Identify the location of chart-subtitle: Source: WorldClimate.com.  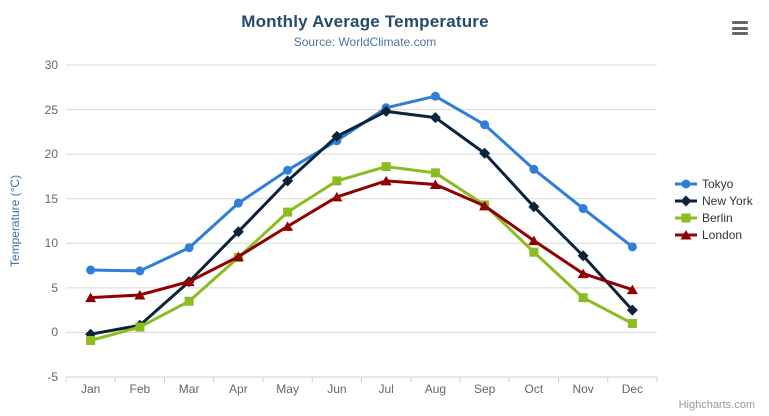
(365, 42).